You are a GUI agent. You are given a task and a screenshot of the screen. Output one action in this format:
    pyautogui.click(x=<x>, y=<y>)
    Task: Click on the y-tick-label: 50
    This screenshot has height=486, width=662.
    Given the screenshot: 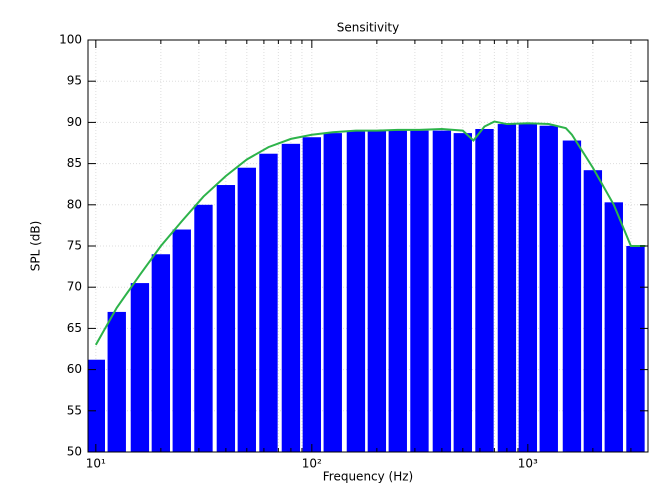 What is the action you would take?
    pyautogui.click(x=74, y=452)
    